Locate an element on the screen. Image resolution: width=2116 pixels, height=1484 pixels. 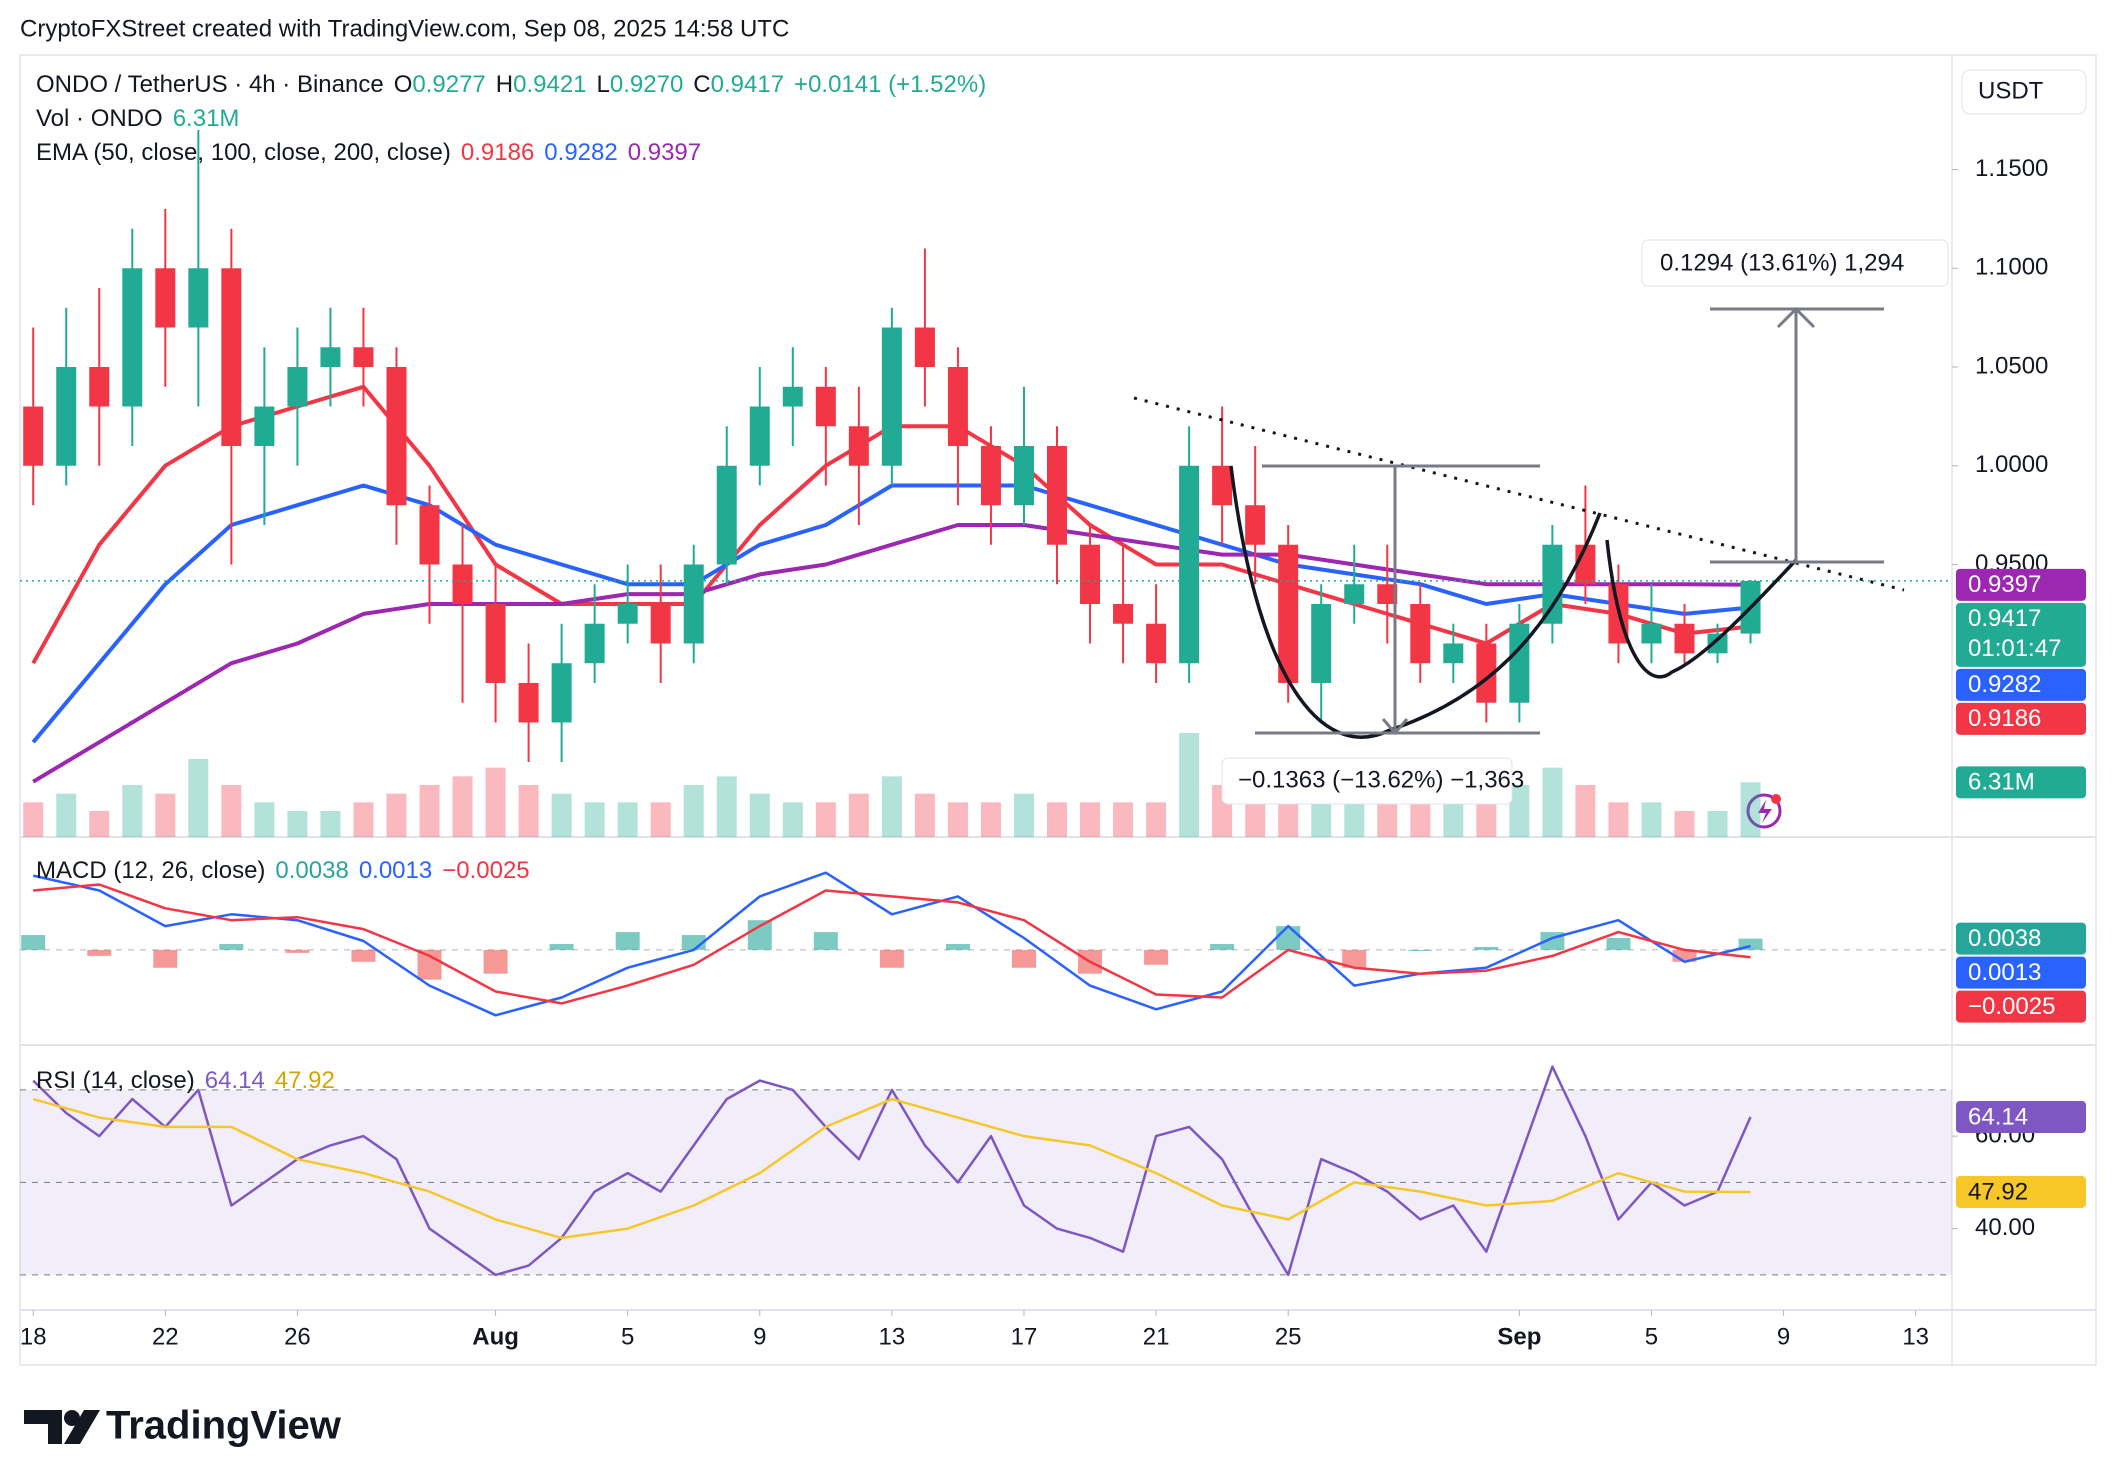
y-tick-label: 1.1000 is located at coordinates (2011, 267).